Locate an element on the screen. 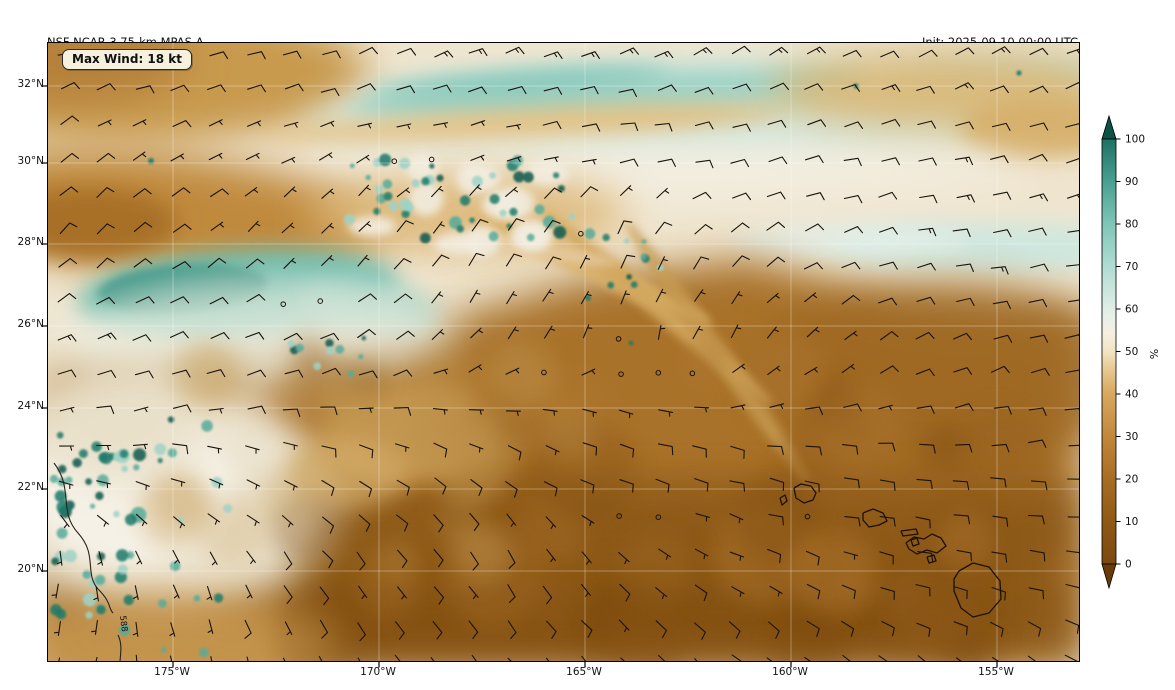 The height and width of the screenshot is (690, 1175). colorbar-tick-label: 100 is located at coordinates (1135, 140).